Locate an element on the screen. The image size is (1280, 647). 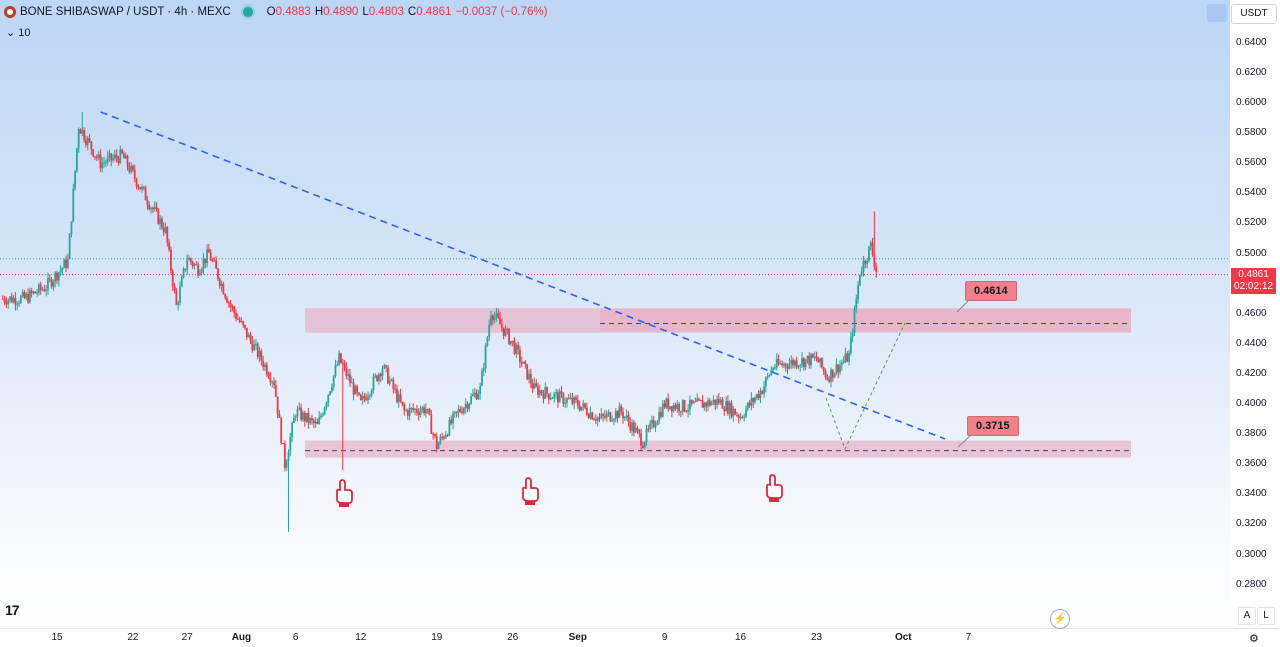
lightning-icon: ⚡ is located at coordinates (1060, 619).